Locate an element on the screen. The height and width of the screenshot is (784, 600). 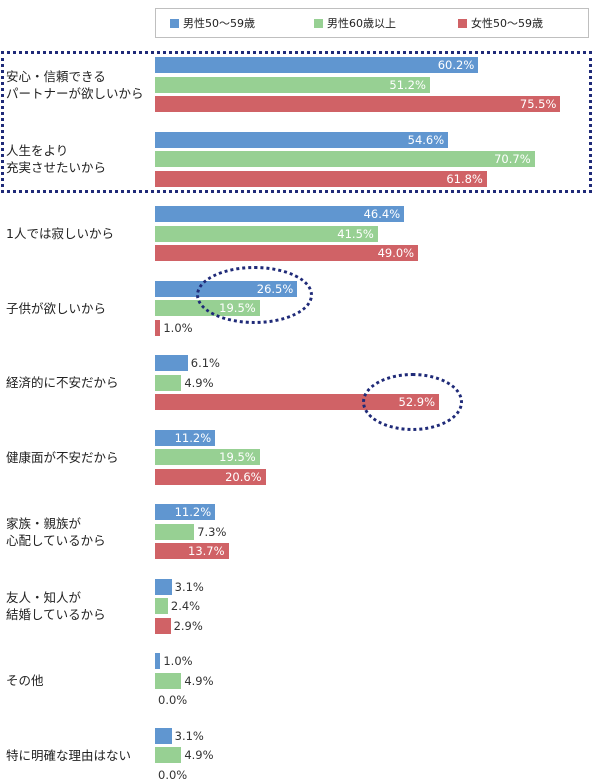
data-label: 49.0% is located at coordinates (396, 253).